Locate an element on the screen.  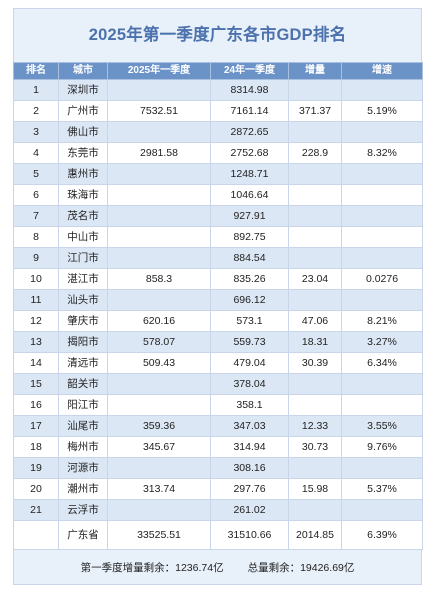
total-row: 广东省 33525.51 31510.66 2014.85 6.39% is located at coordinates (218, 535).